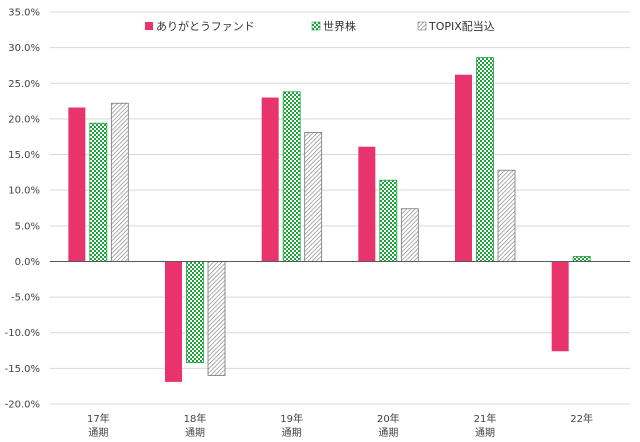 This screenshot has width=640, height=442. I want to click on y-tick-label: -10.0%, so click(22, 333).